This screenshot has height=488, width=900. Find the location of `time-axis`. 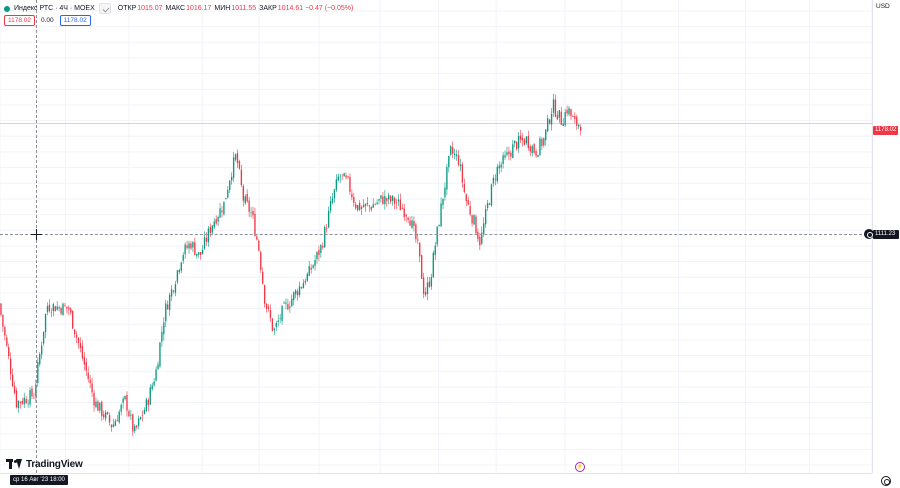

time-axis is located at coordinates (436, 480).